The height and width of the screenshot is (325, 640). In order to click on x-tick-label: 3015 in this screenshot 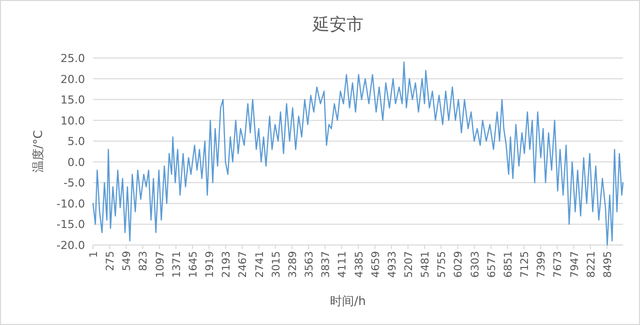, I will do `click(276, 264)`.